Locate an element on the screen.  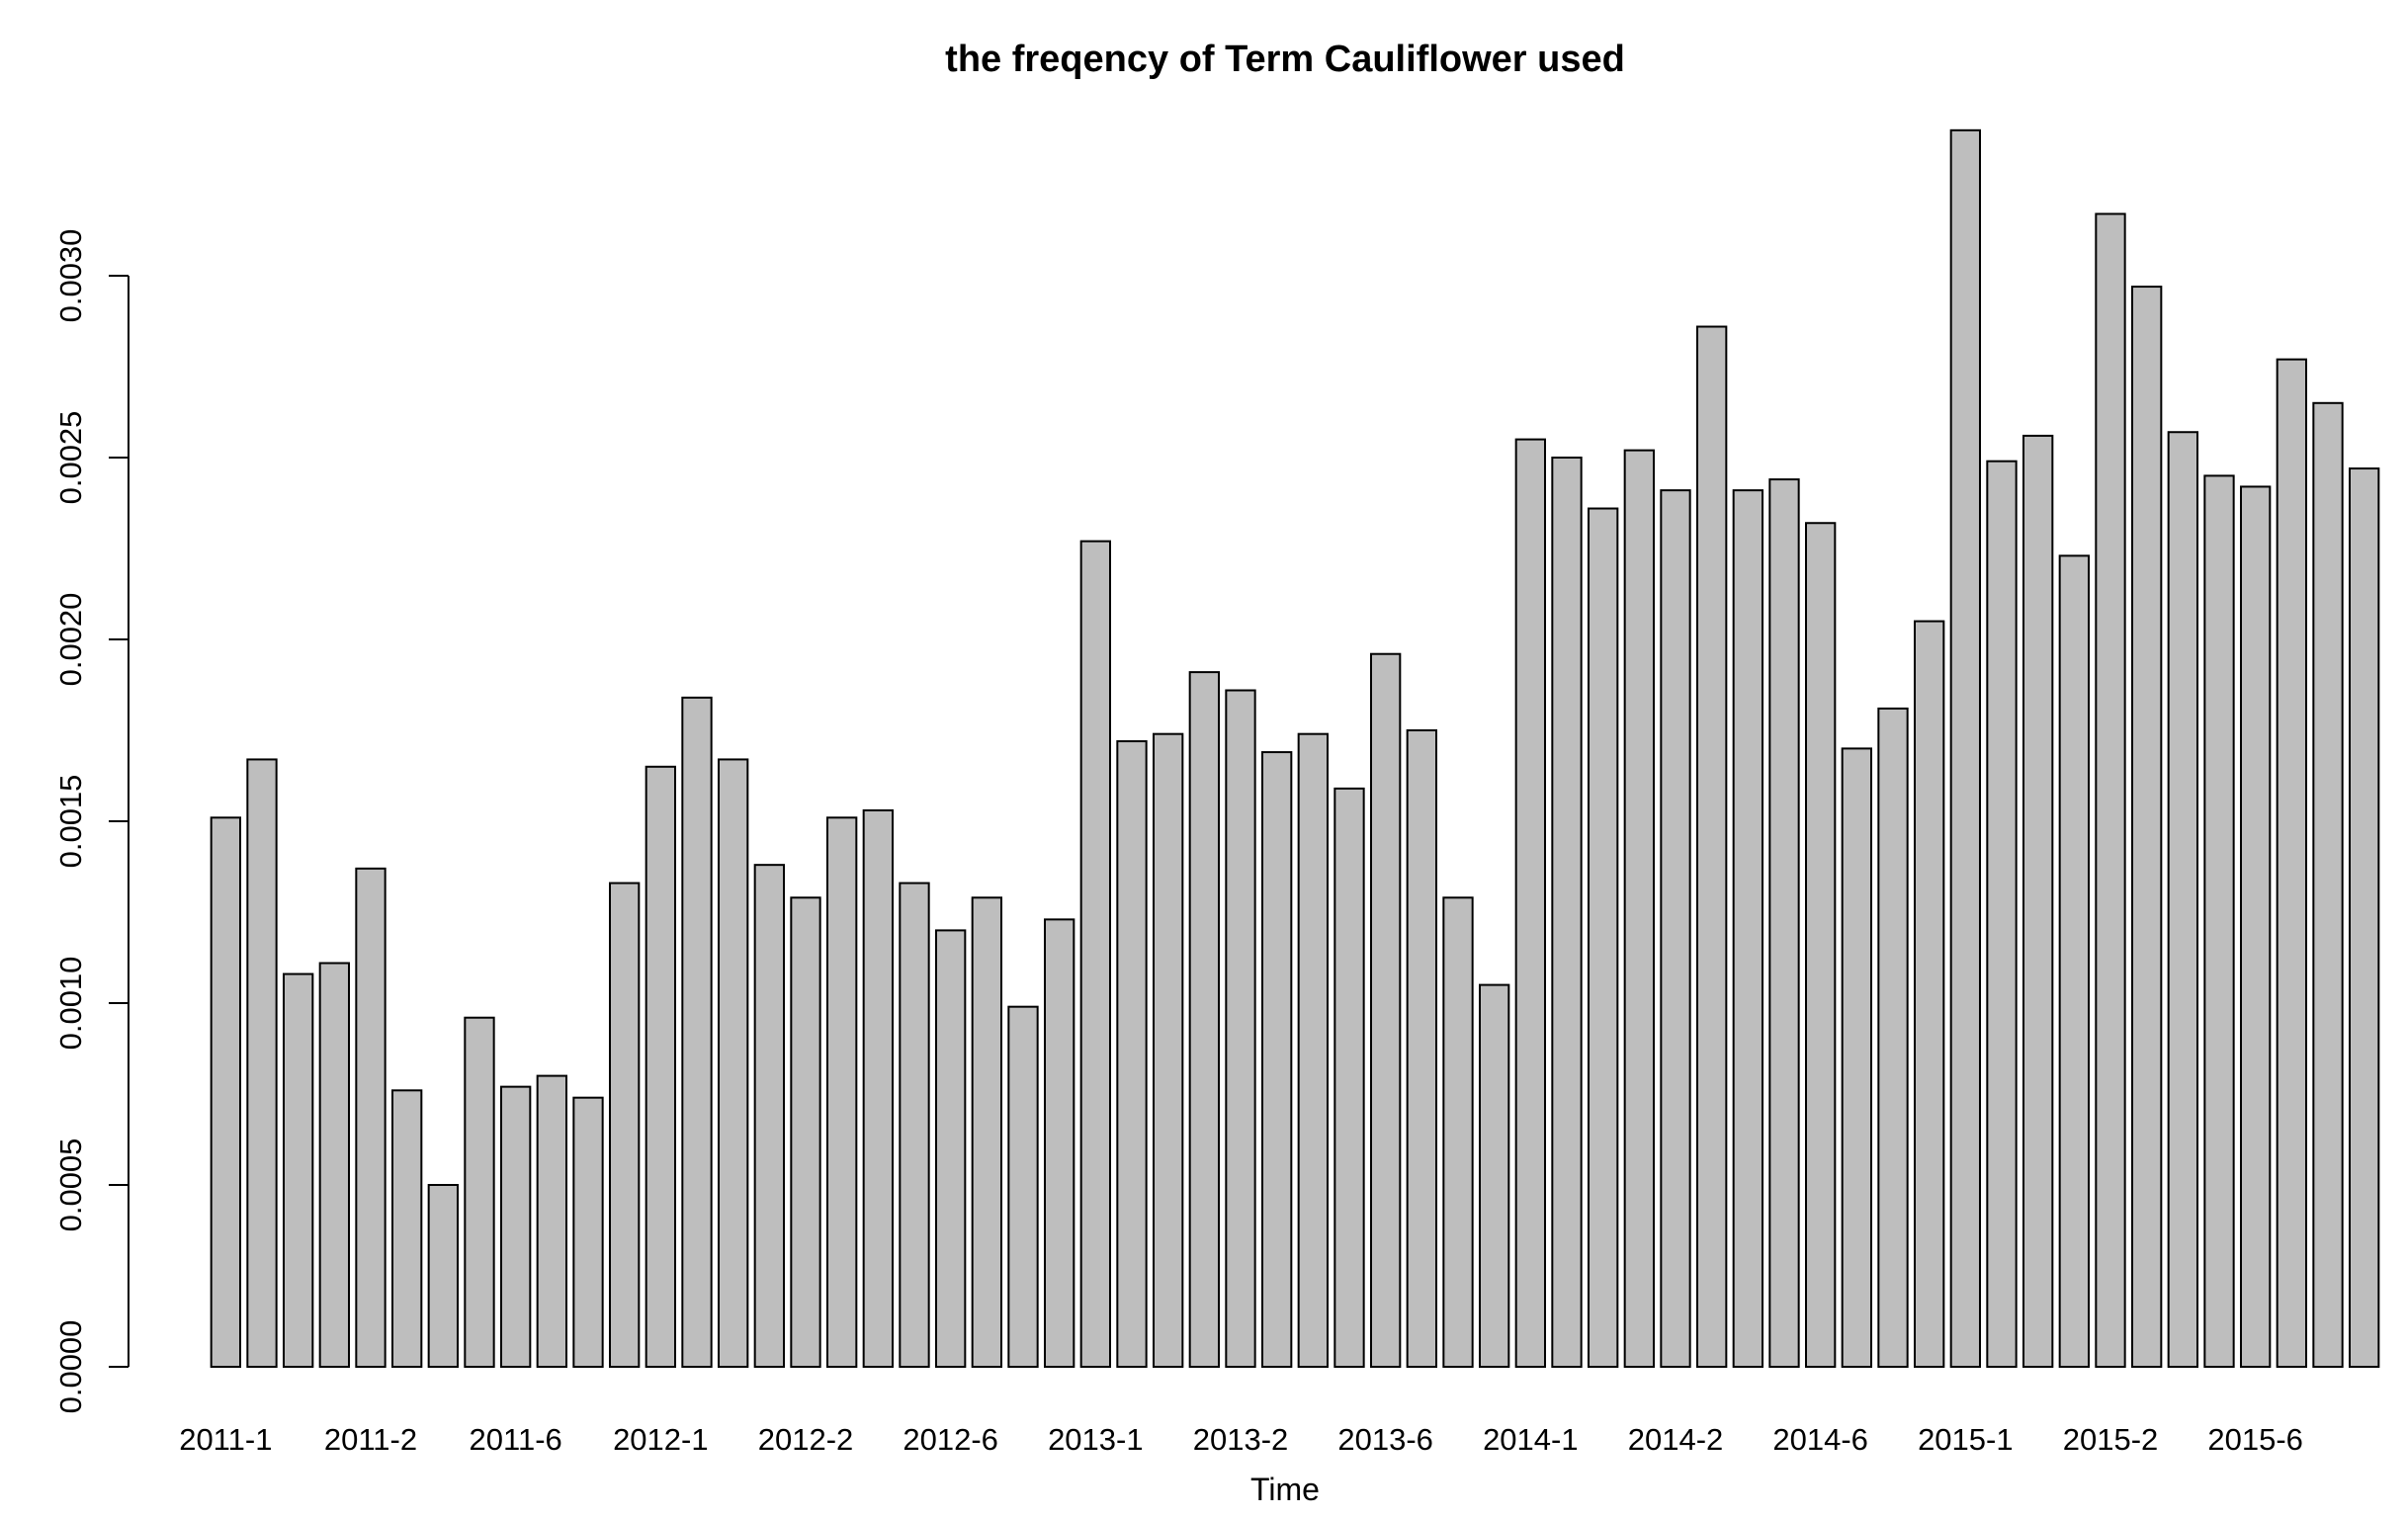
y-tick-label-5: 0.0025 is located at coordinates (70, 458).